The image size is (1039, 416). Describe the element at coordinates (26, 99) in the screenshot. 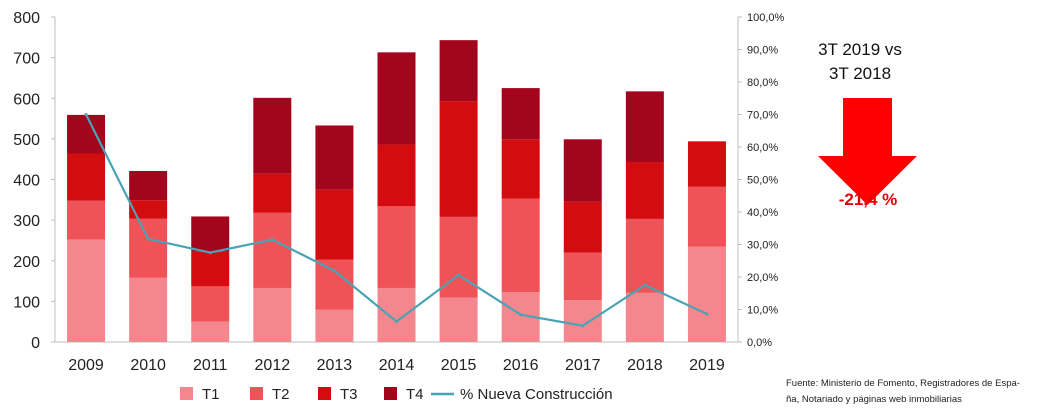

I see `y-tick-label: 600` at that location.